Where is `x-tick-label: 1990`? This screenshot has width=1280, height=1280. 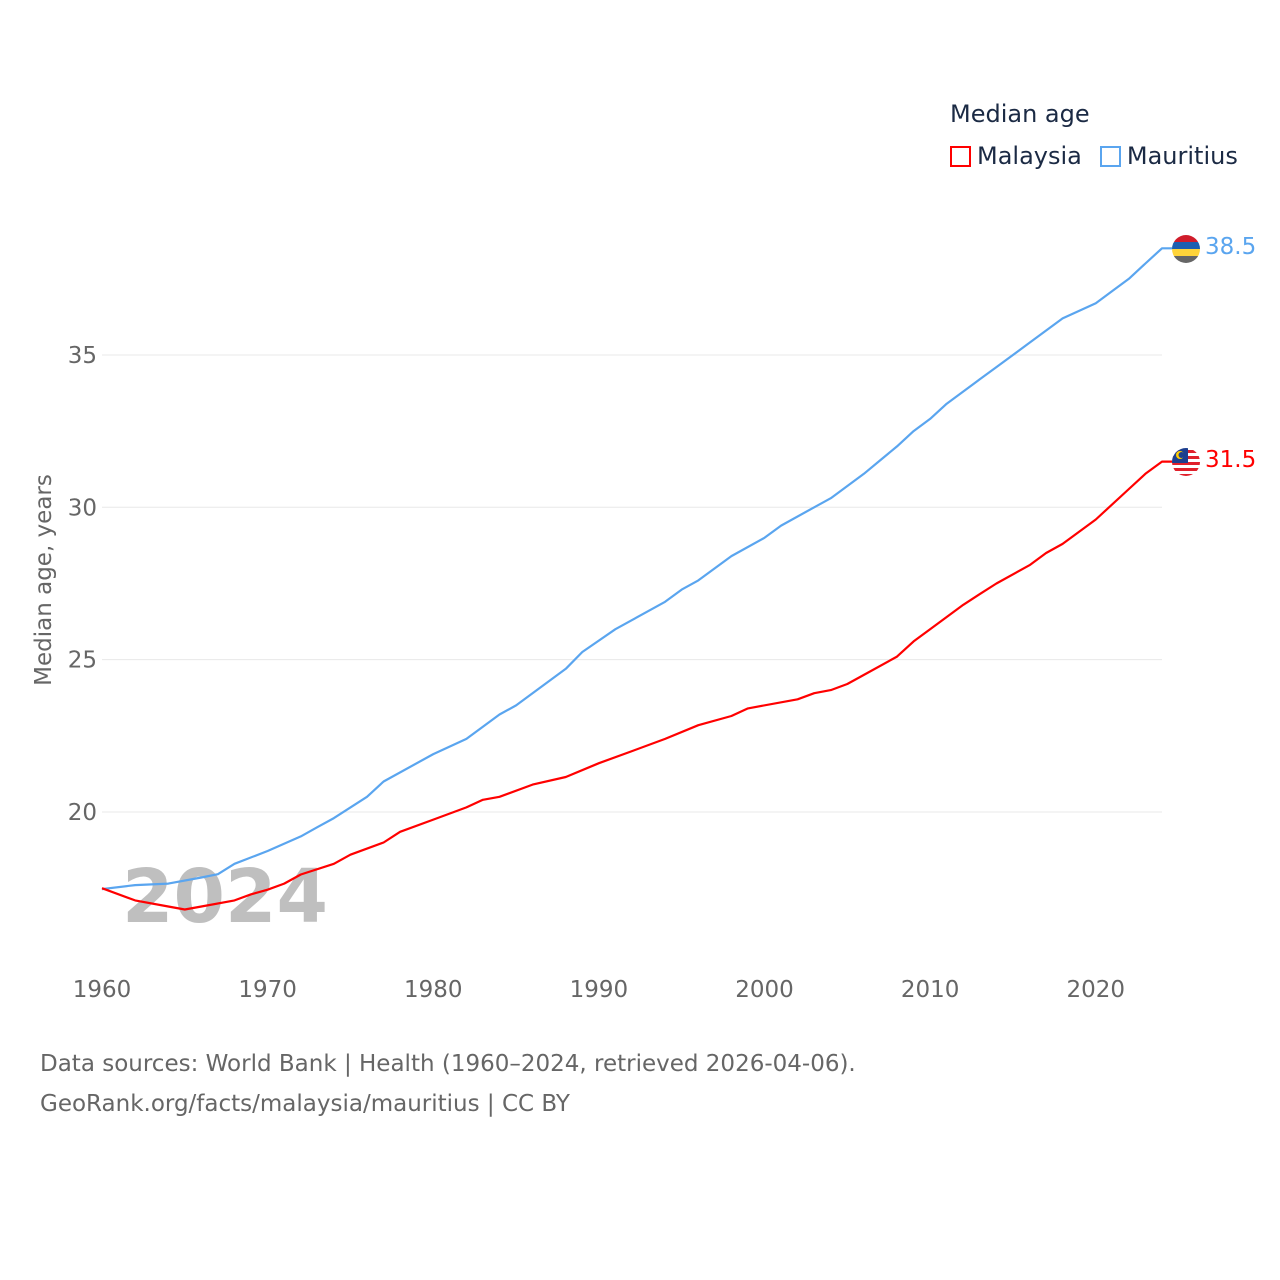 x-tick-label: 1990 is located at coordinates (599, 990).